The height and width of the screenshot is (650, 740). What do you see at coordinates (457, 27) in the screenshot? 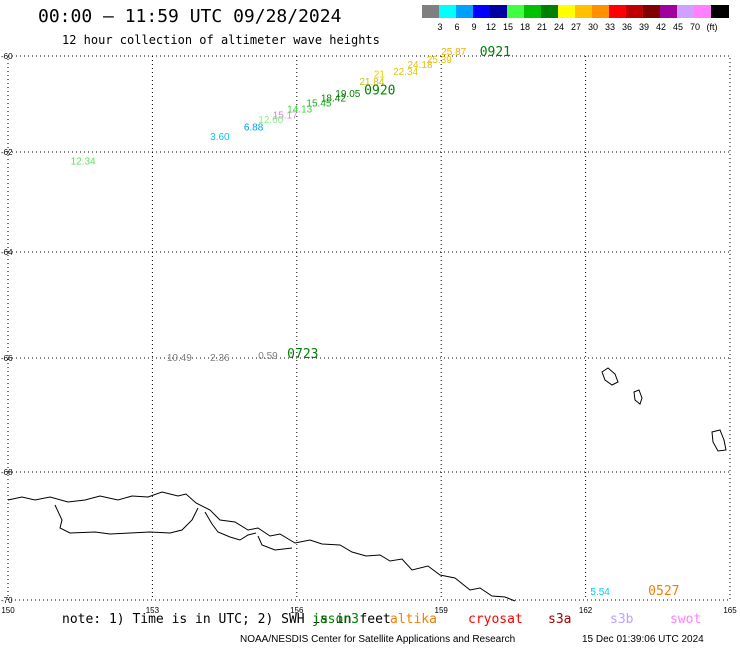
I see `legend-label: 6` at bounding box center [457, 27].